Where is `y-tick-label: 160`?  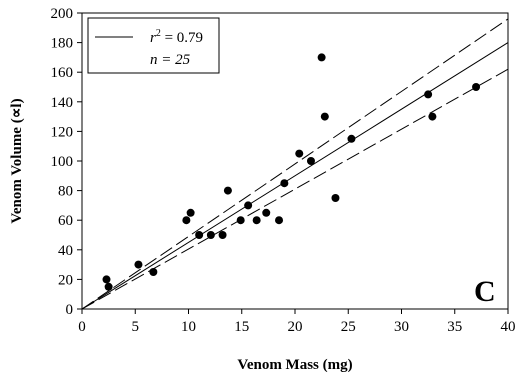 y-tick-label: 160 is located at coordinates (62, 73).